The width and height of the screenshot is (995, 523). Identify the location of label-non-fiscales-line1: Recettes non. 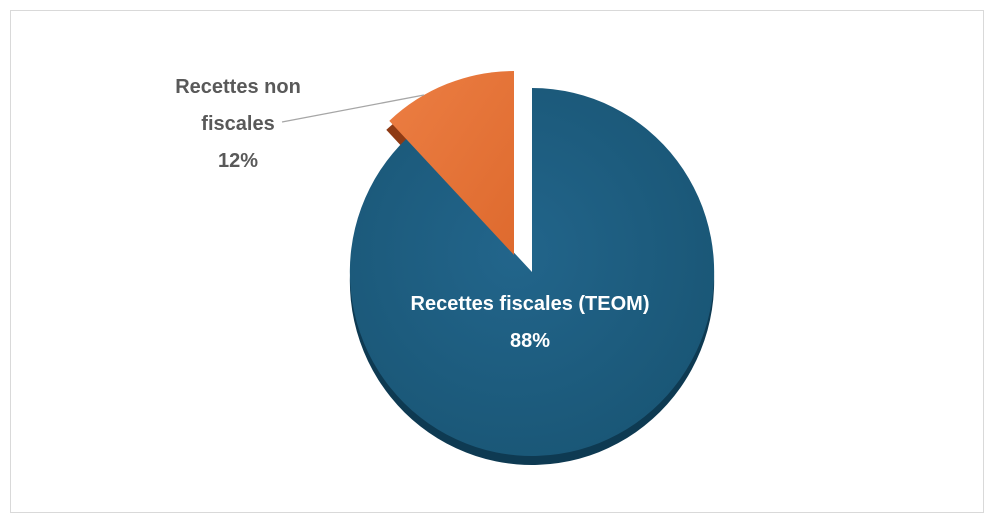
(238, 87).